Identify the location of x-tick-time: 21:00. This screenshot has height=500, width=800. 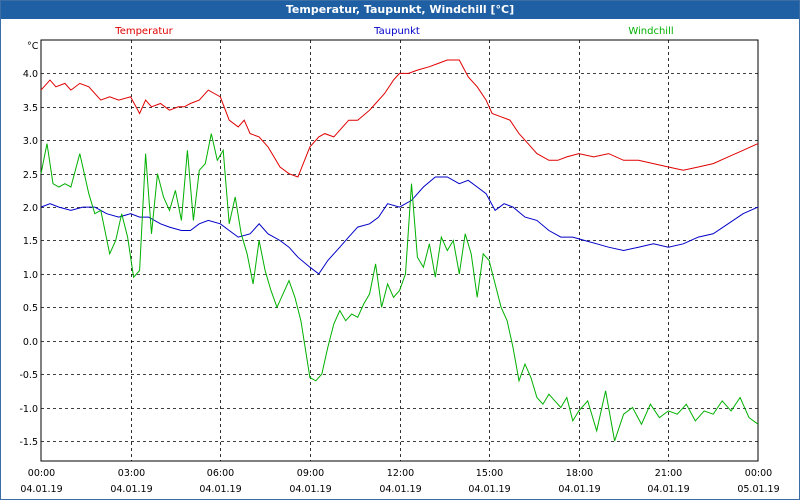
(668, 473).